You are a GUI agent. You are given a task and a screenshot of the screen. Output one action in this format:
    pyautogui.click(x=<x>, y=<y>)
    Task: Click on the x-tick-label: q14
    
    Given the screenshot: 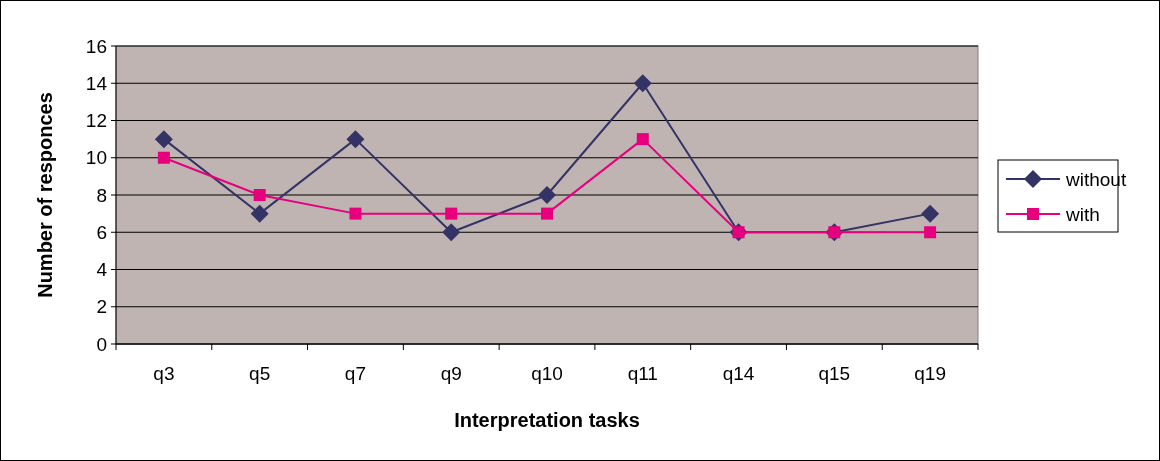 What is the action you would take?
    pyautogui.click(x=738, y=373)
    